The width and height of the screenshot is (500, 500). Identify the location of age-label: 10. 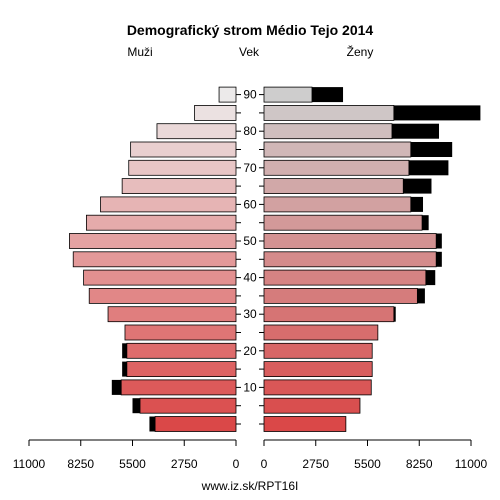
(250, 387).